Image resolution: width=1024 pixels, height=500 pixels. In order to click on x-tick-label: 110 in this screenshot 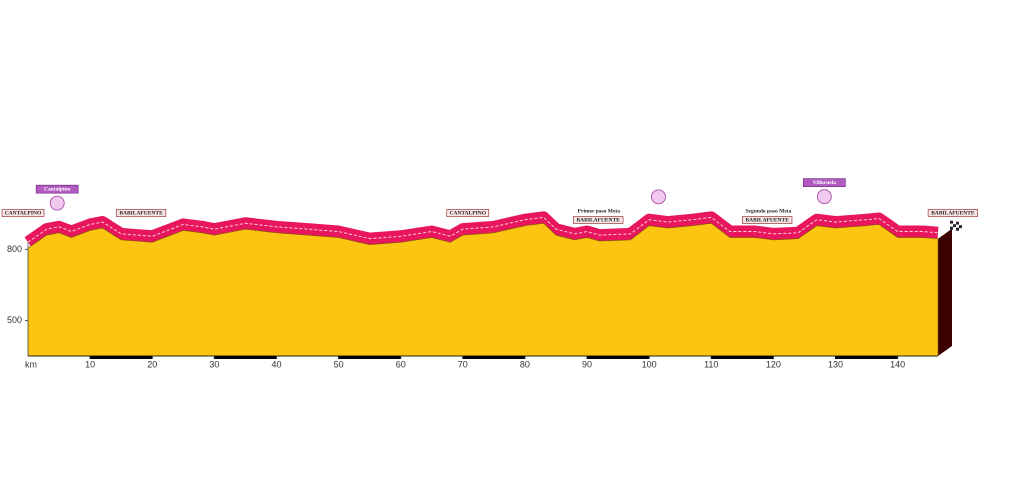, I will do `click(711, 364)`.